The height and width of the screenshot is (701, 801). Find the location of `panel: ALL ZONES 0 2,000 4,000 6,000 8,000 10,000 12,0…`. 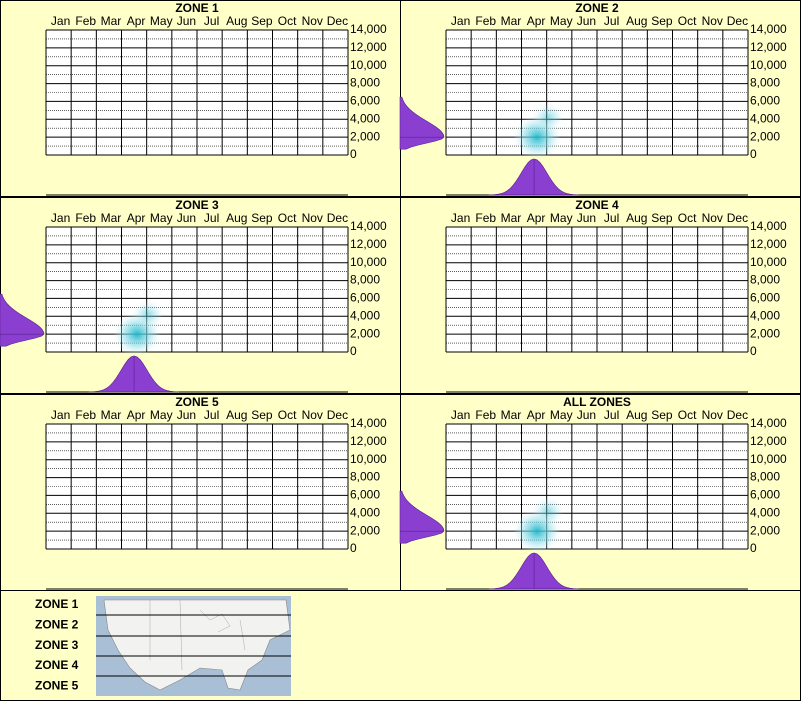

panel: ALL ZONES 0 2,000 4,000 6,000 8,000 10,000 12,0… is located at coordinates (600, 492).